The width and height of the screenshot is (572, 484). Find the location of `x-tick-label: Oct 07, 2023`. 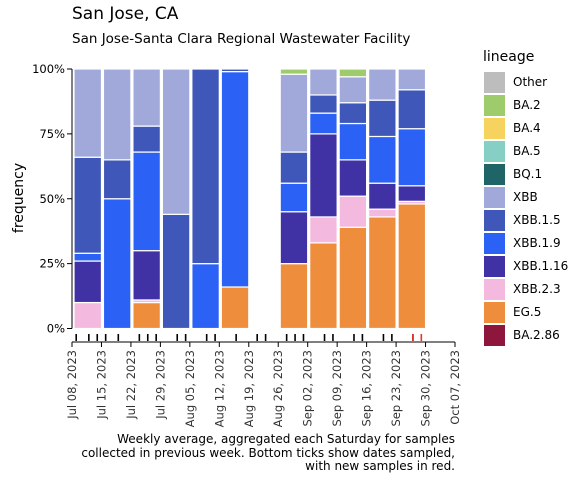

x-tick-label: Oct 07, 2023 is located at coordinates (455, 387).